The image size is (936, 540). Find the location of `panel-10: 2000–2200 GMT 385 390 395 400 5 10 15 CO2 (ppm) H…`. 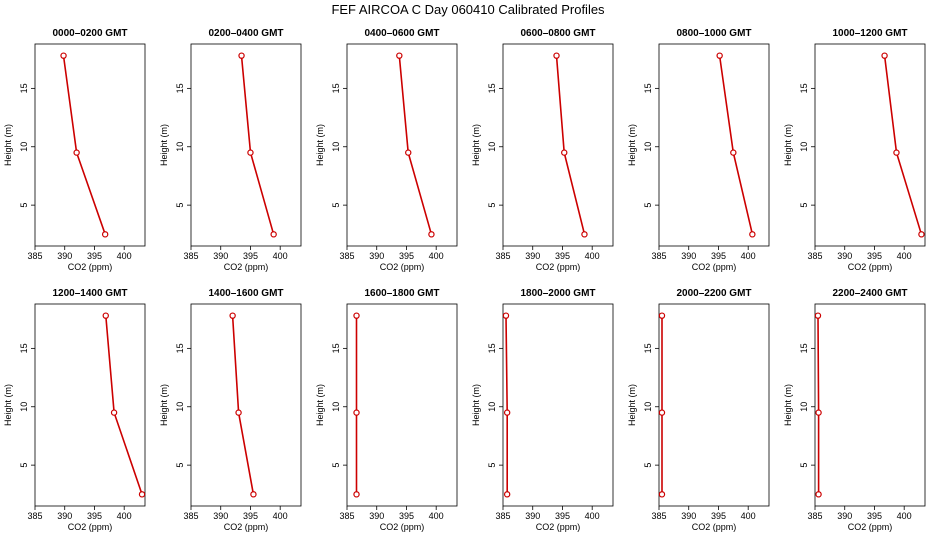

panel-10: 2000–2200 GMT 385 390 395 400 5 10 15 CO2 (ppm) H… is located at coordinates (698, 410).